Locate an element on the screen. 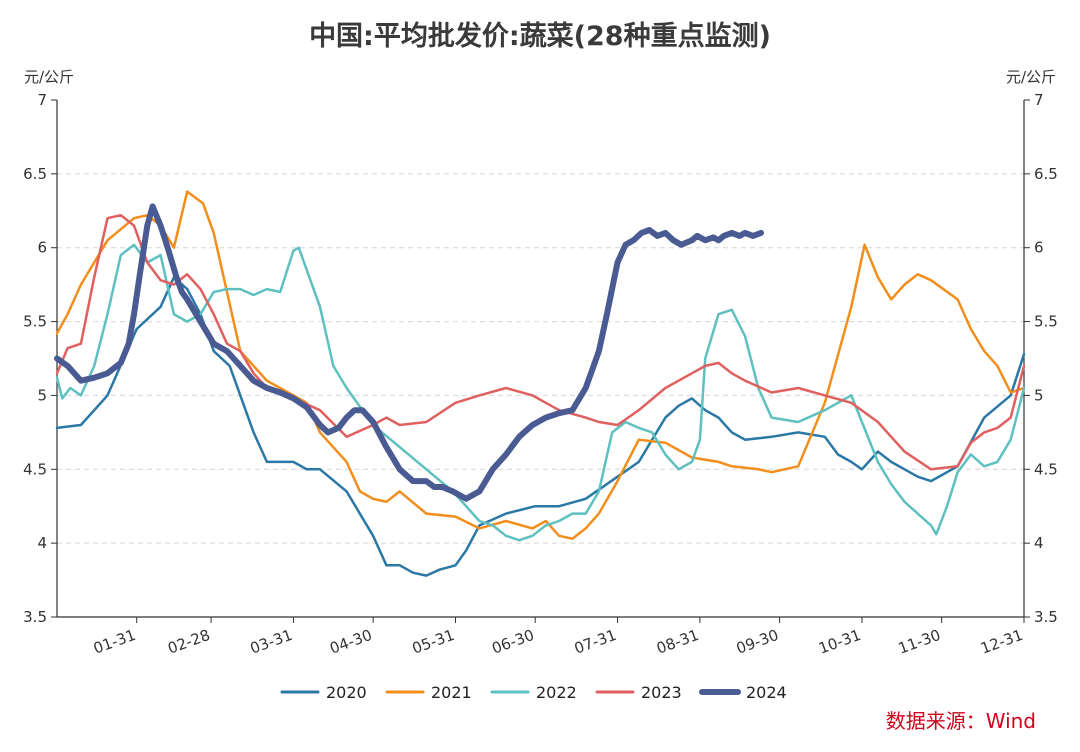 The image size is (1080, 752). x-tick-label: 09-30 is located at coordinates (757, 642).